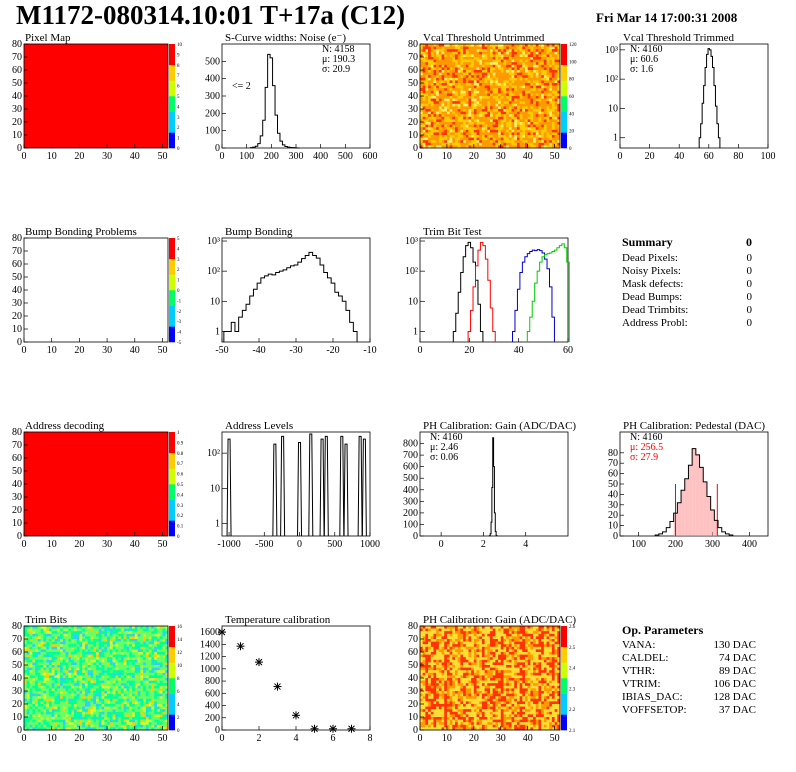  I want to click on histogram-line, so click(290, 296).